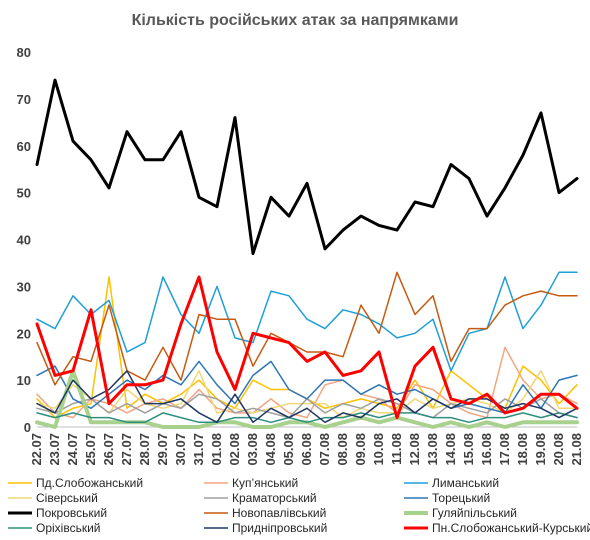 Image resolution: width=590 pixels, height=540 pixels. What do you see at coordinates (474, 513) in the screenshot?
I see `legend-label: Гуляйпільський` at bounding box center [474, 513].